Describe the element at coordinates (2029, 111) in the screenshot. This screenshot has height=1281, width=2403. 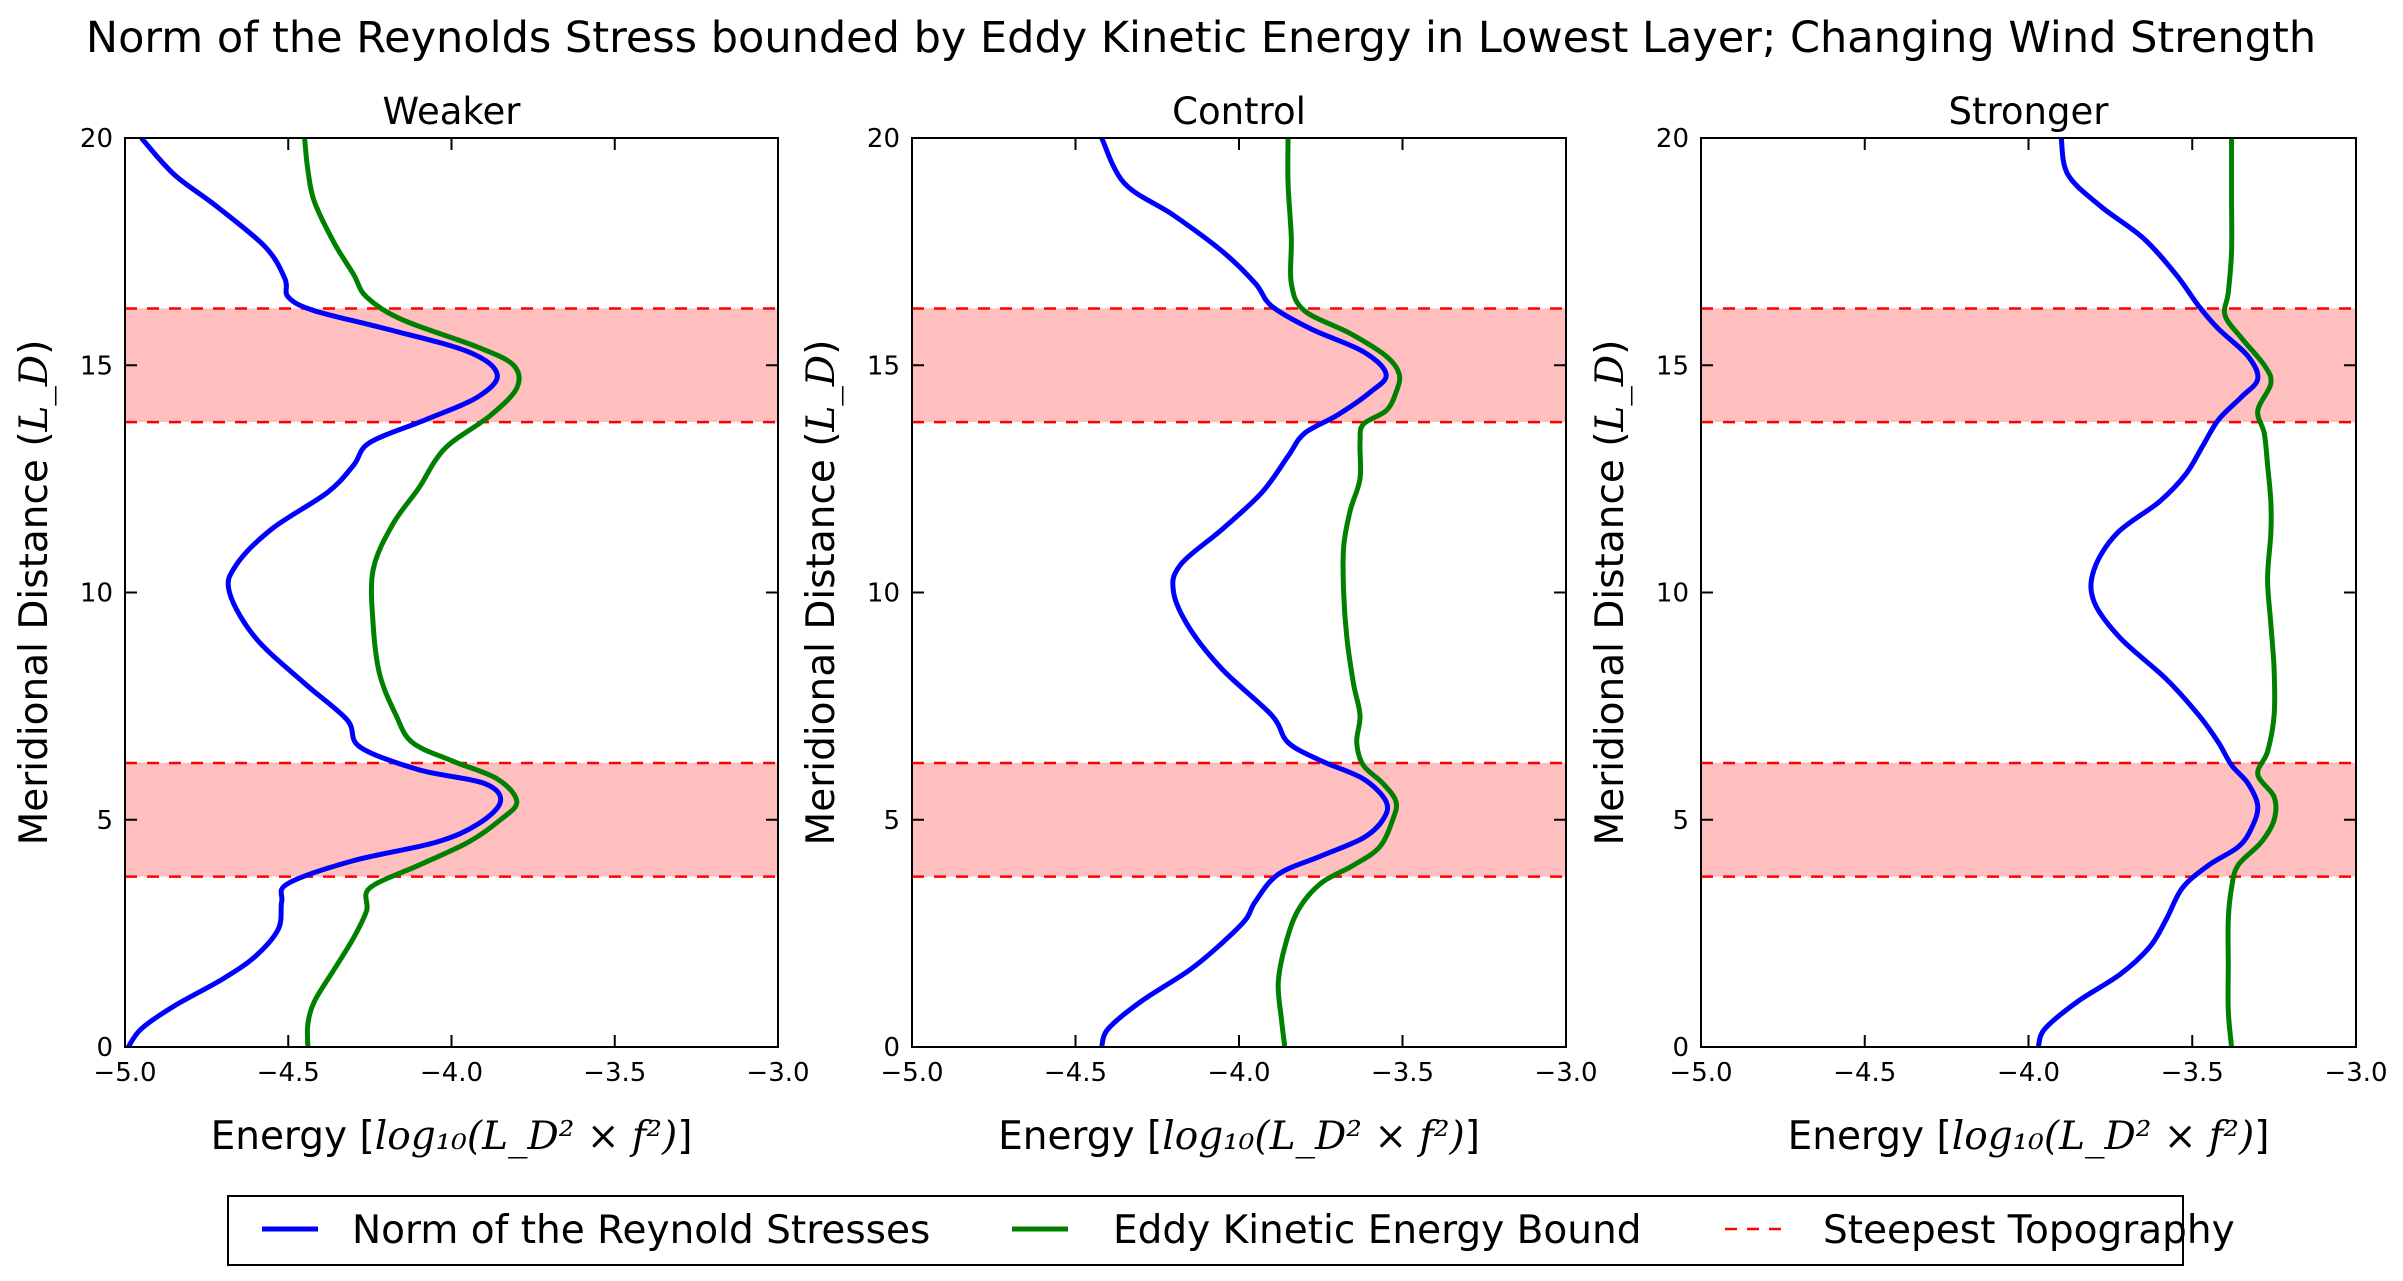
I see `panel-title: Stronger` at that location.